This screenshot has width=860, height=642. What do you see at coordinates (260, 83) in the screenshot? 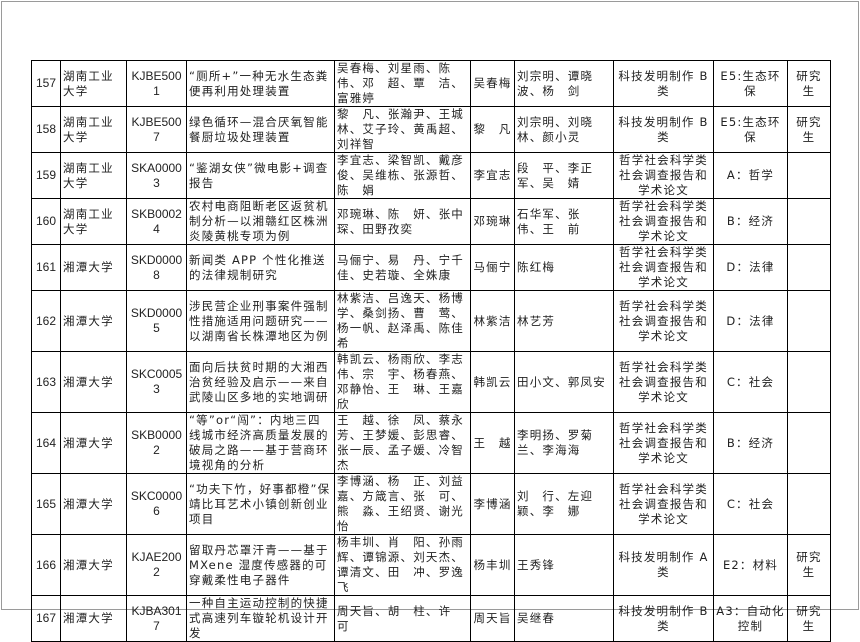
I see `project-title: “厕所+”一种无水生态粪便再利用处理装置` at bounding box center [260, 83].